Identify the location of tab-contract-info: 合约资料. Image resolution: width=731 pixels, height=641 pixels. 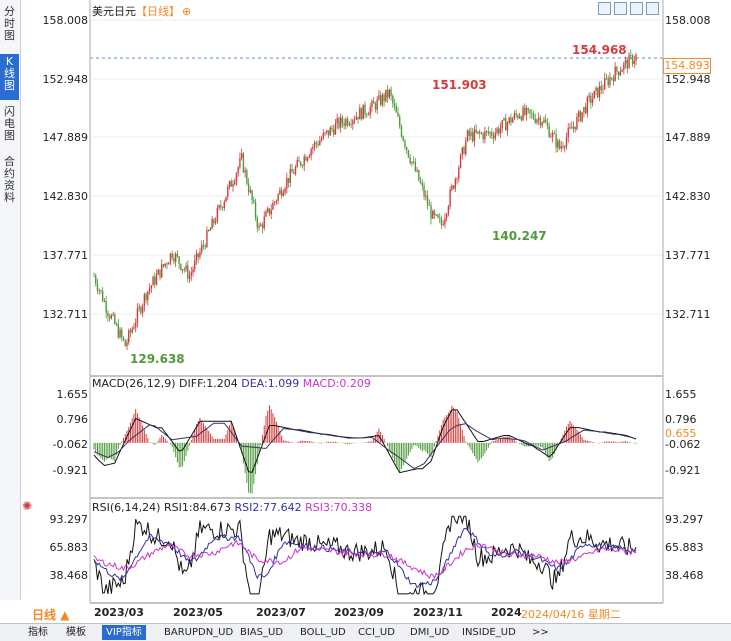
(9, 179).